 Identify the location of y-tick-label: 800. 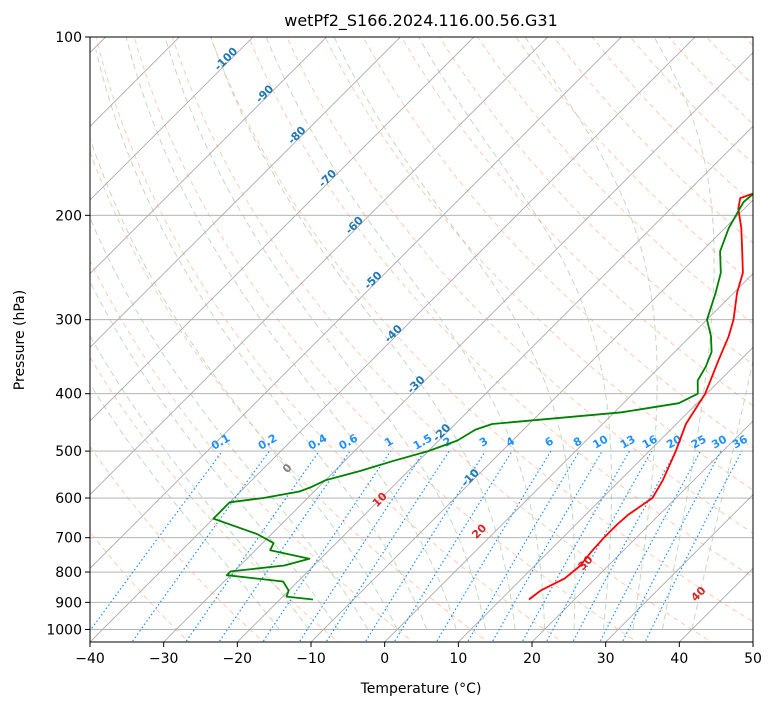
(68, 573).